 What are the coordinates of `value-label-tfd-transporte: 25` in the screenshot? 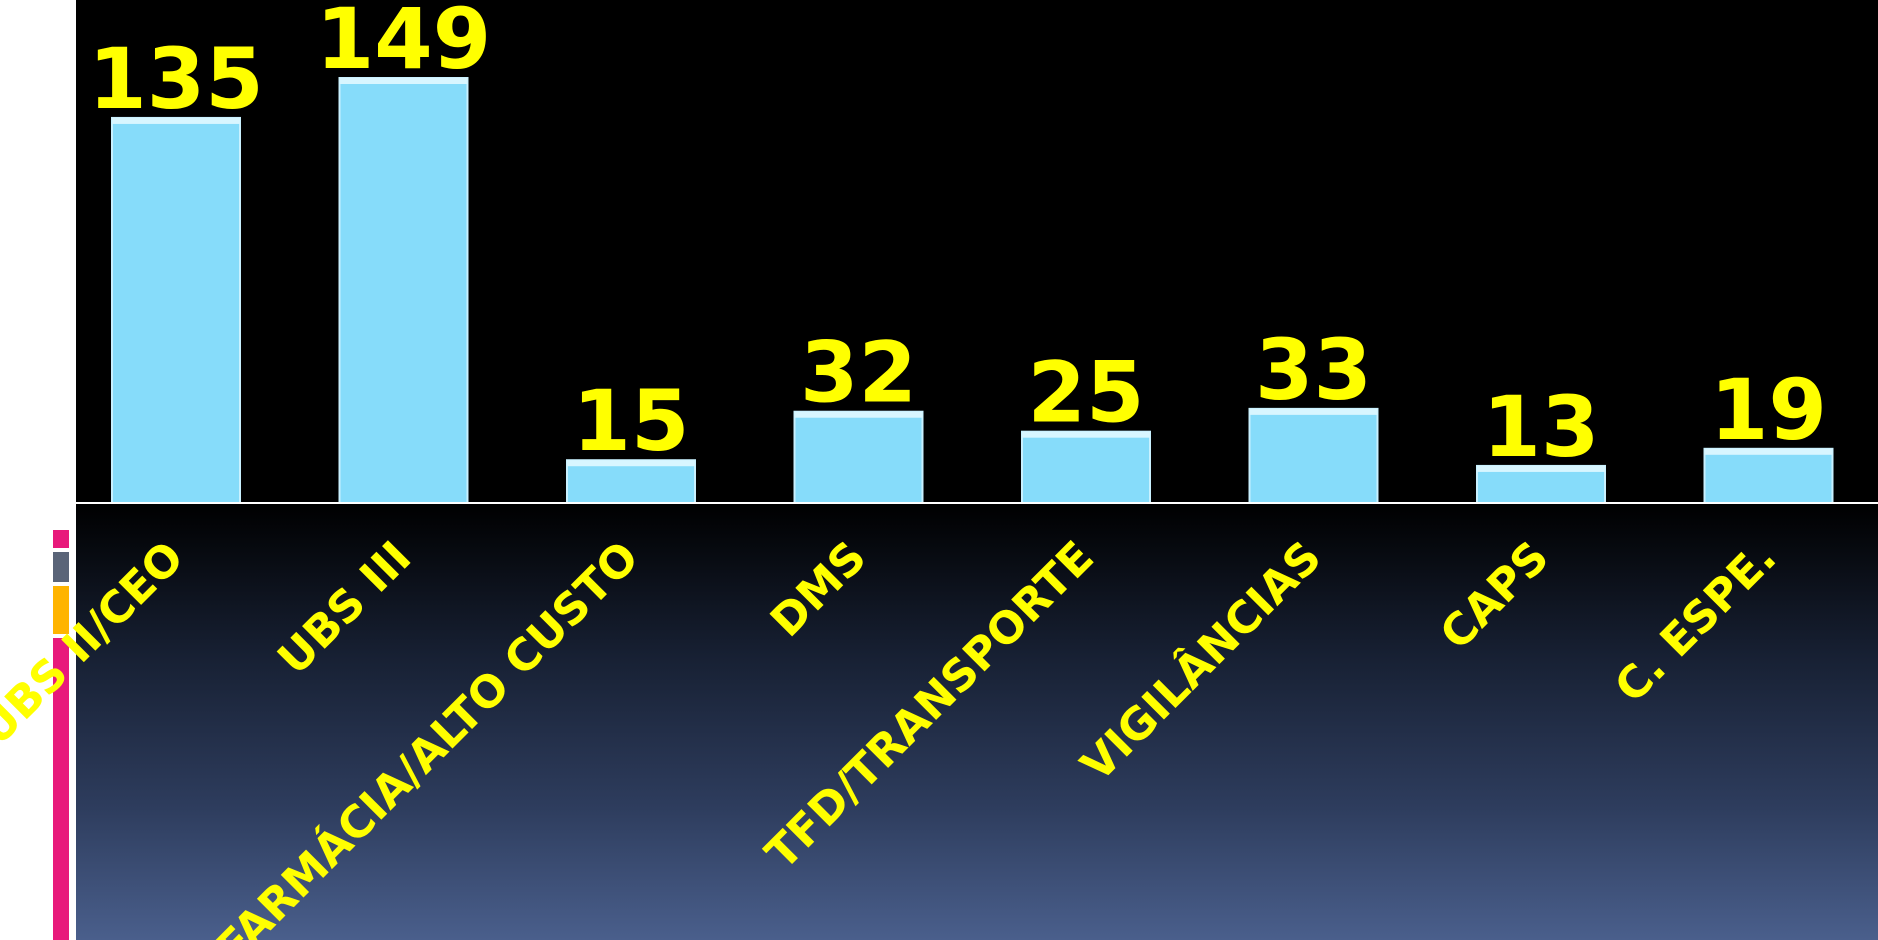 It's located at (1086, 393).